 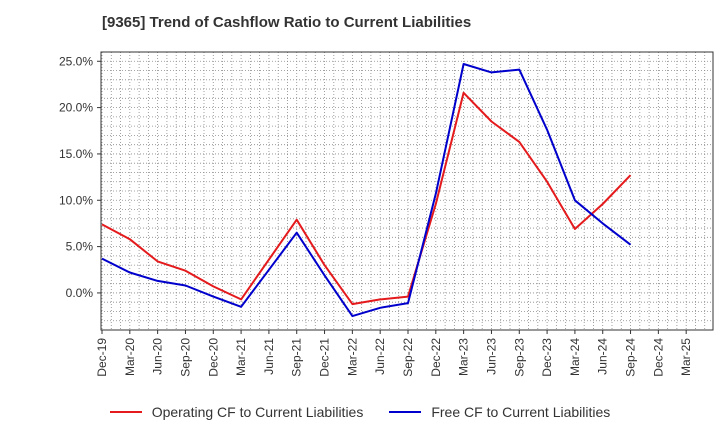 What do you see at coordinates (76, 108) in the screenshot?
I see `y-tick-label: 20.0%` at bounding box center [76, 108].